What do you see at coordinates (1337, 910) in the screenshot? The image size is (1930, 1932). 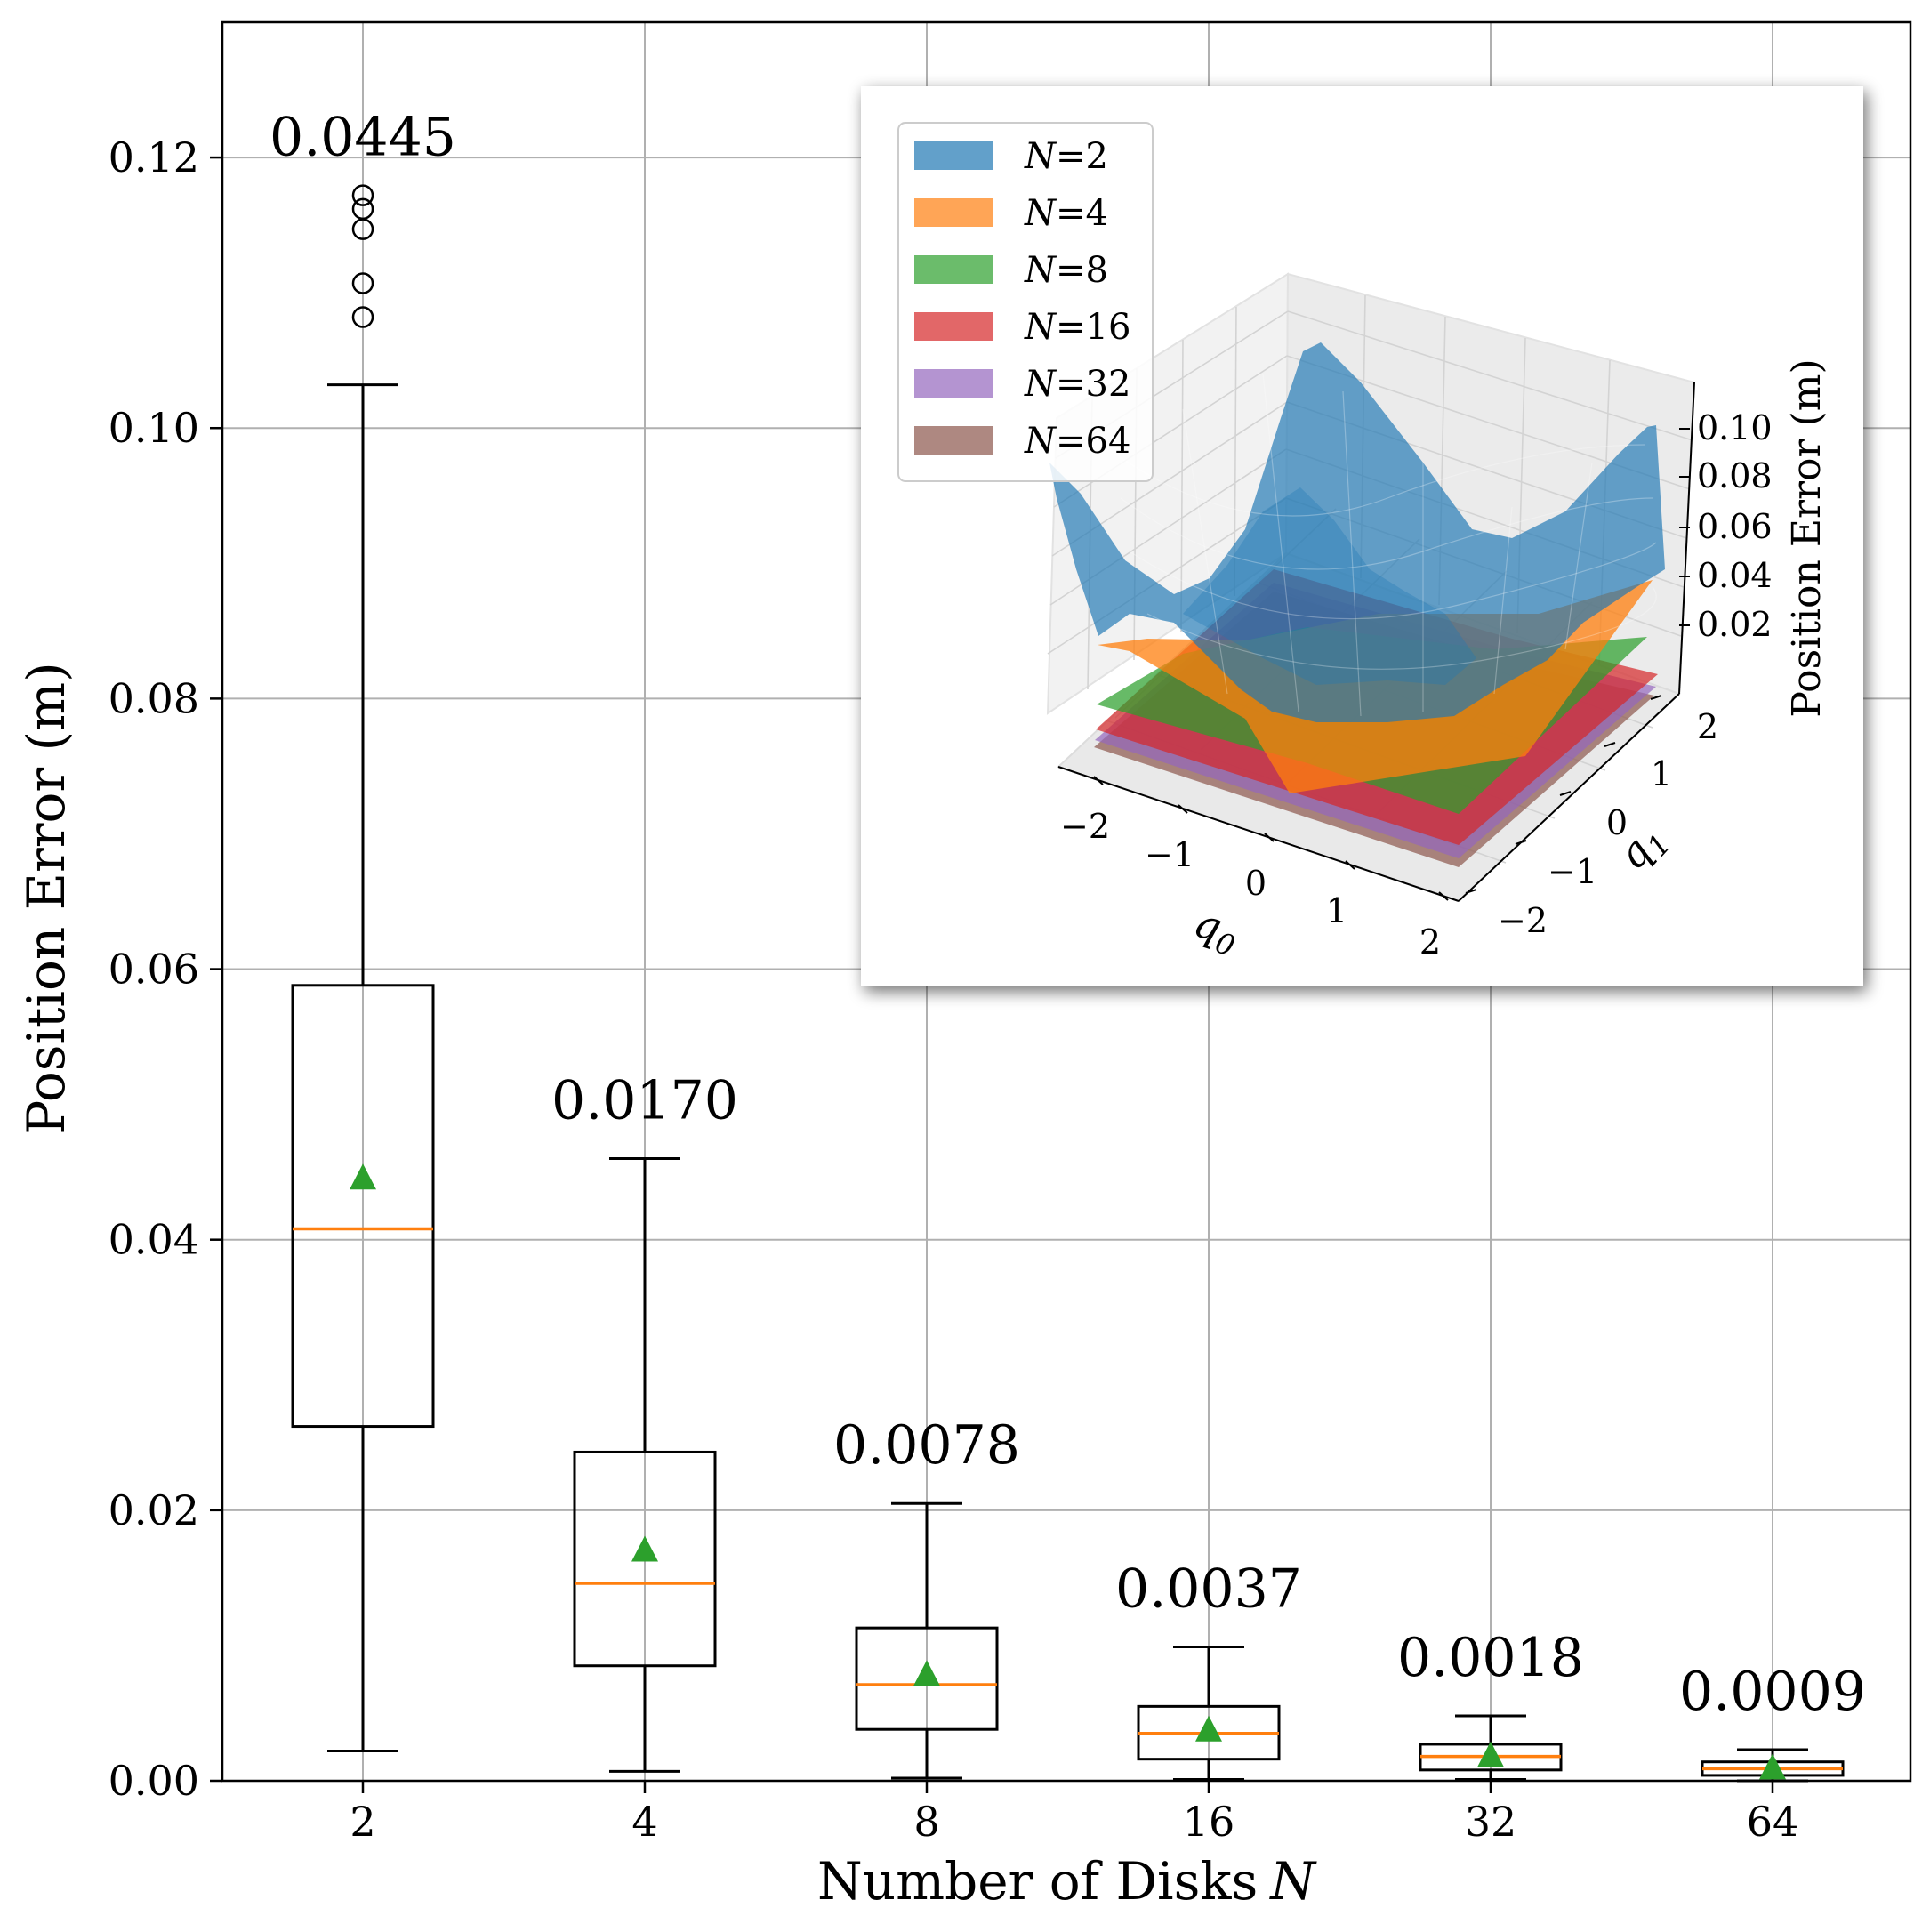 I see `q0-tick-label: 1` at bounding box center [1337, 910].